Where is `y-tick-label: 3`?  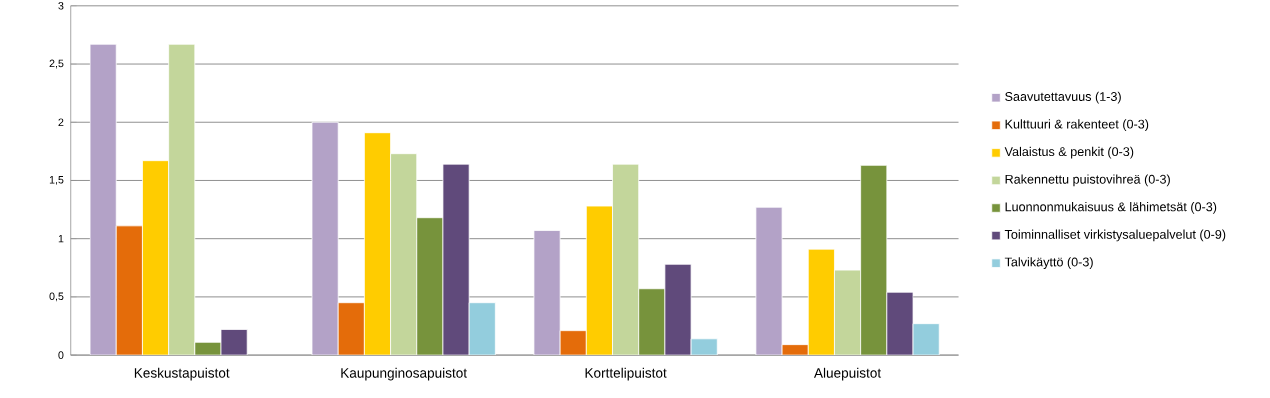 y-tick-label: 3 is located at coordinates (61, 6).